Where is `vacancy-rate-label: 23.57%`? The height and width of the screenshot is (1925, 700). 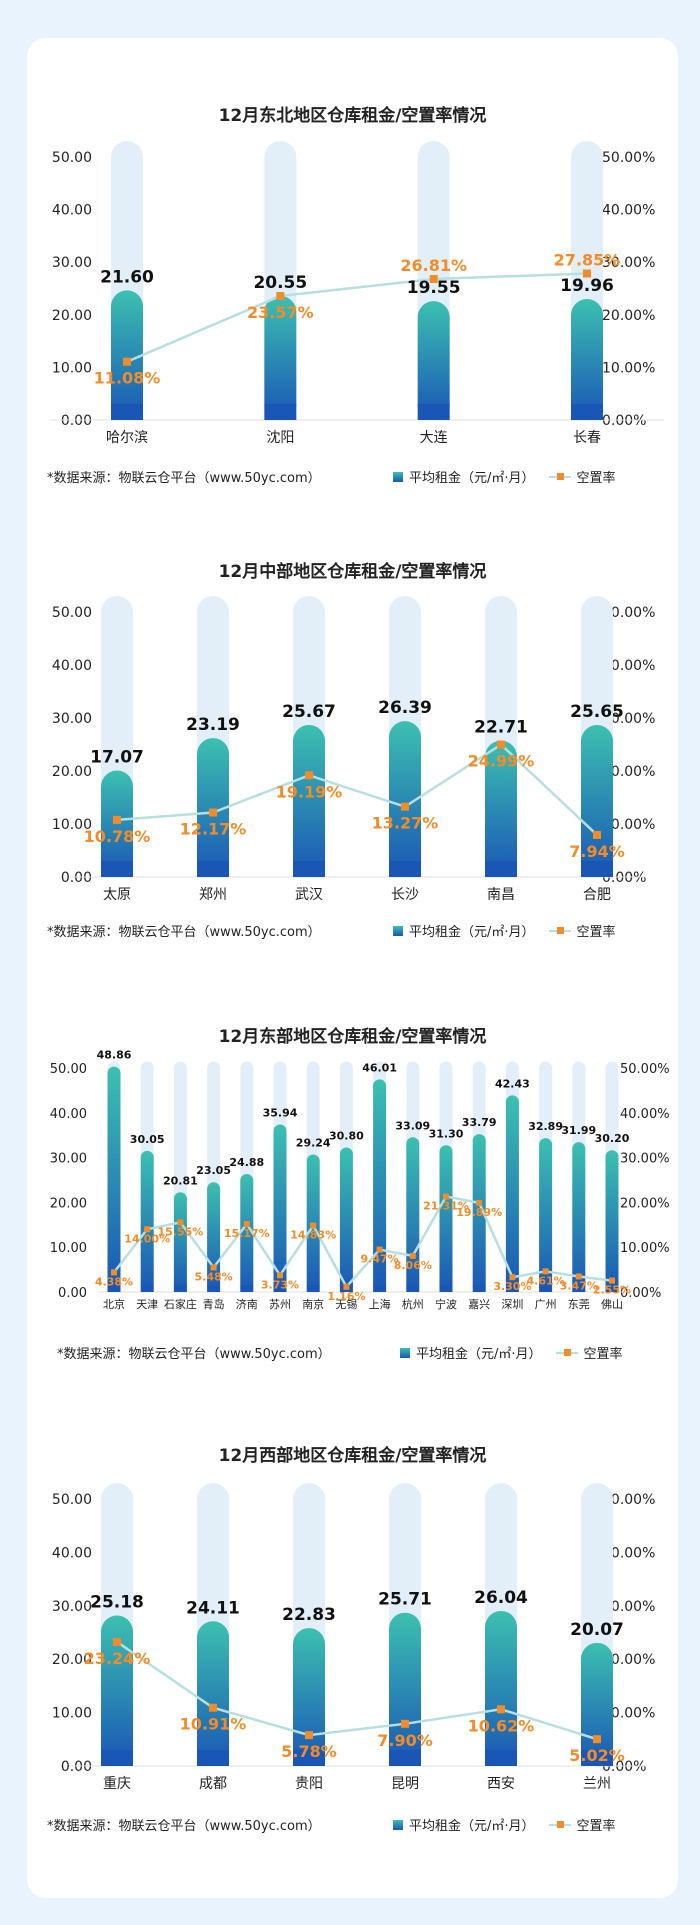 vacancy-rate-label: 23.57% is located at coordinates (280, 312).